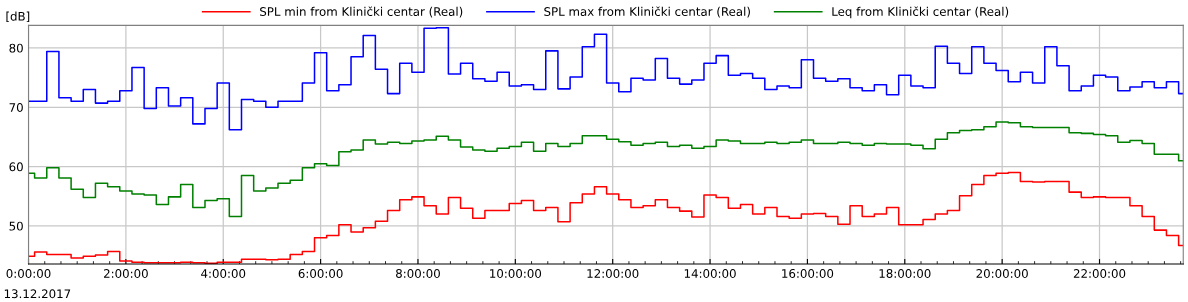  What do you see at coordinates (16, 107) in the screenshot?
I see `y-tick-label: 70` at bounding box center [16, 107].